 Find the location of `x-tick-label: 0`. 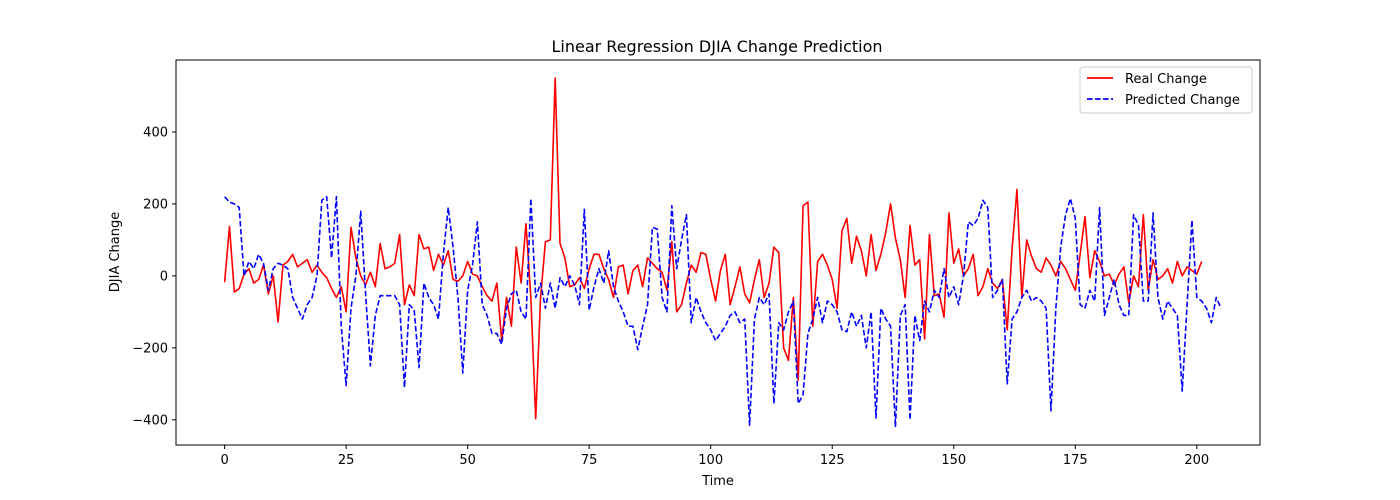

x-tick-label: 0 is located at coordinates (224, 460).